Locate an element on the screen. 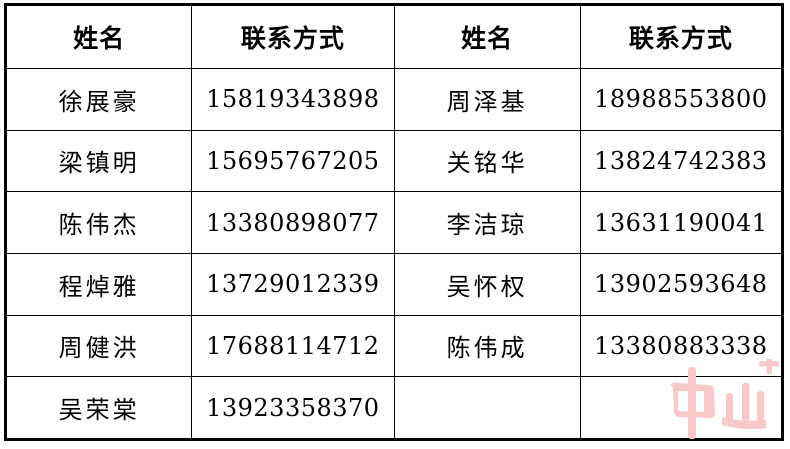 The height and width of the screenshot is (449, 790). table-row: 梁镇明 15695767205 关铭华 13824742383 is located at coordinates (394, 161).